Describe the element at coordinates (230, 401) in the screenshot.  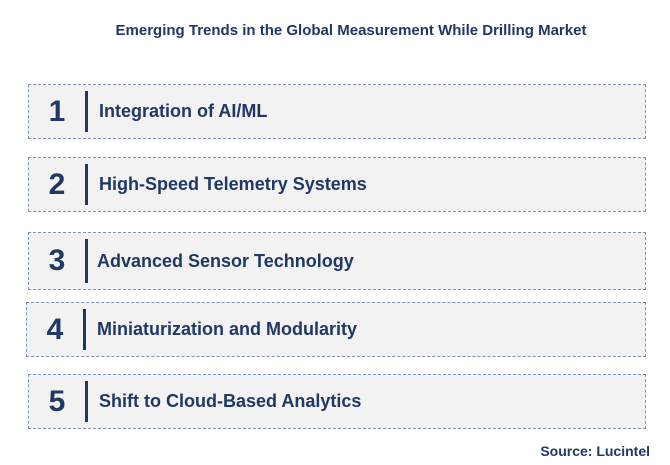
I see `trend-label-5: Shift to Cloud-Based Analytics` at that location.